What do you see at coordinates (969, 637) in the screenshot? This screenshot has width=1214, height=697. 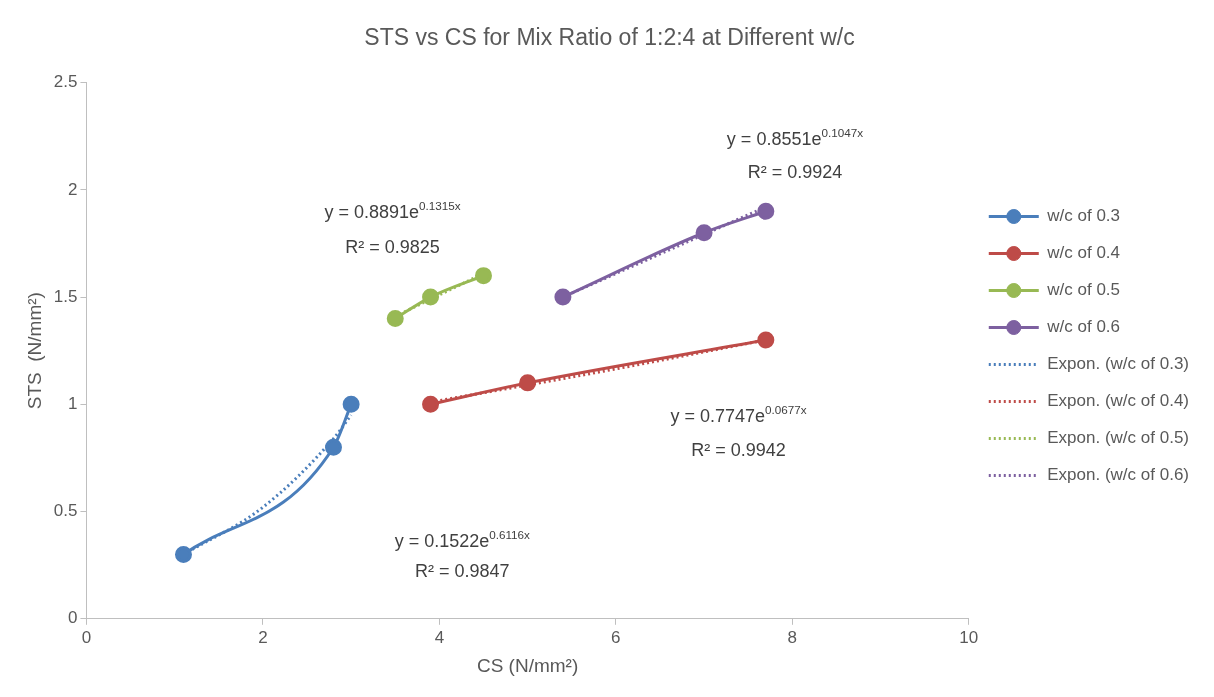 I see `x-tick-label: 10` at bounding box center [969, 637].